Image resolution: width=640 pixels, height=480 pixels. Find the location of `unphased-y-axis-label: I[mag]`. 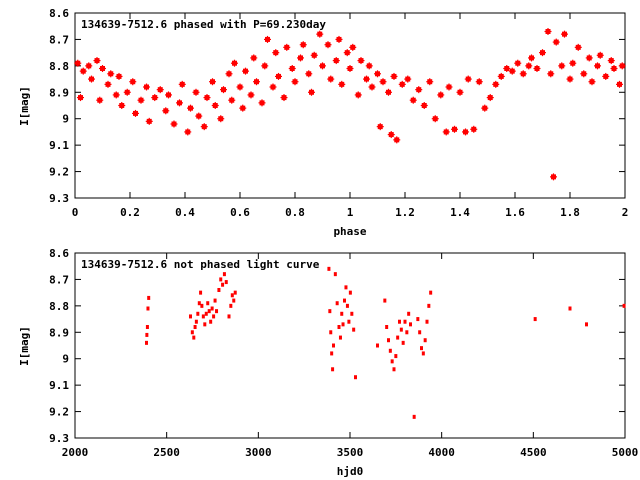

unphased-y-axis-label: I[mag] is located at coordinates (24, 346).